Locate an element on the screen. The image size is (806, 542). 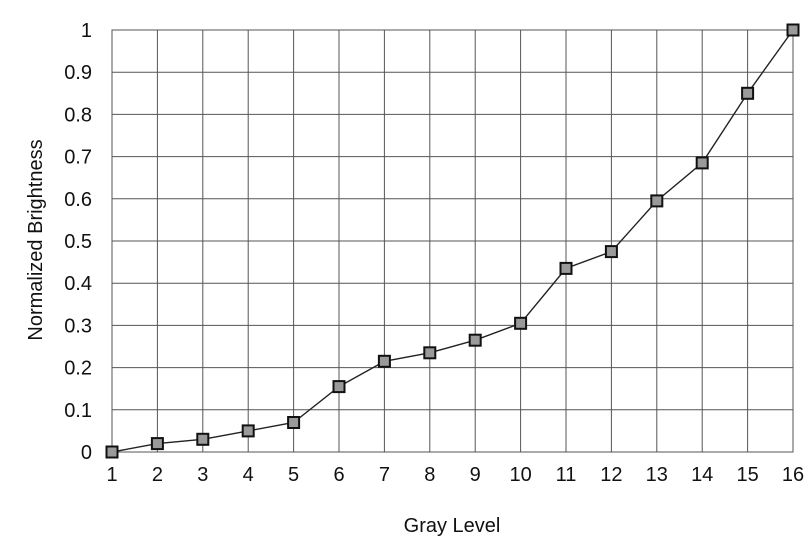
x-tick-label: 13 is located at coordinates (657, 475).